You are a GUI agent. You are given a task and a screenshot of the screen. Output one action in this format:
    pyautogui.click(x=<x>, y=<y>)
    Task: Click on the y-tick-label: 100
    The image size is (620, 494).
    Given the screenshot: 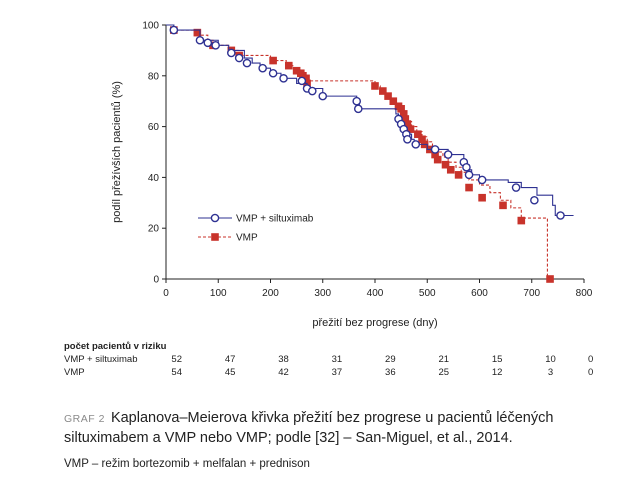 What is the action you would take?
    pyautogui.click(x=150, y=26)
    